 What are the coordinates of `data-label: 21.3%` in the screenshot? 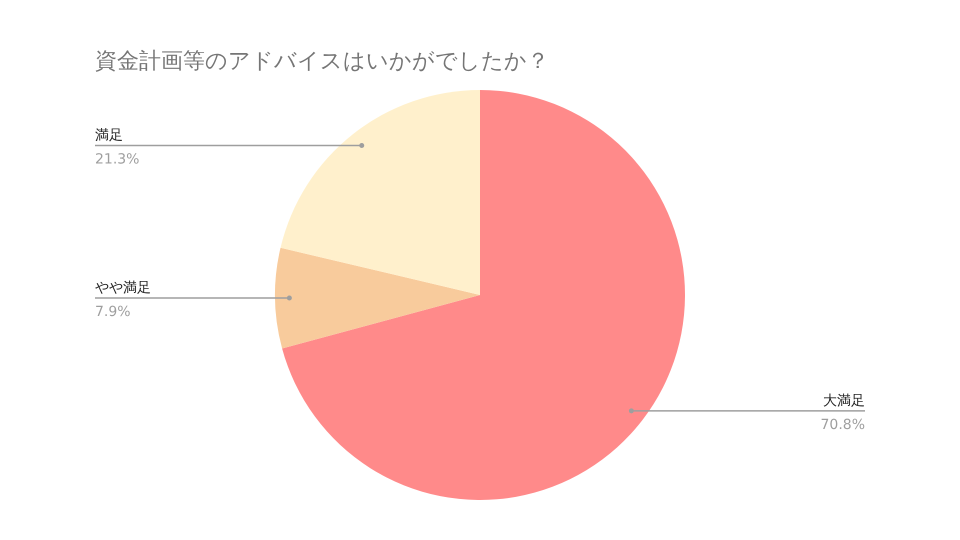 It's located at (117, 159).